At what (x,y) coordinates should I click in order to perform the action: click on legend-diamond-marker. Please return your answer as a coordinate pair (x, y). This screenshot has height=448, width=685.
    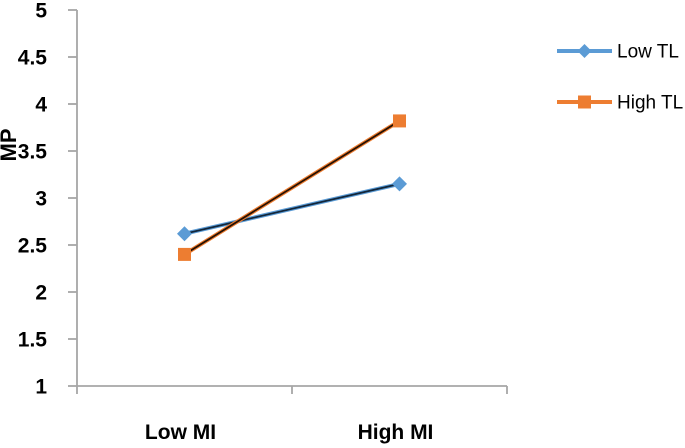
    Looking at the image, I should click on (584, 51).